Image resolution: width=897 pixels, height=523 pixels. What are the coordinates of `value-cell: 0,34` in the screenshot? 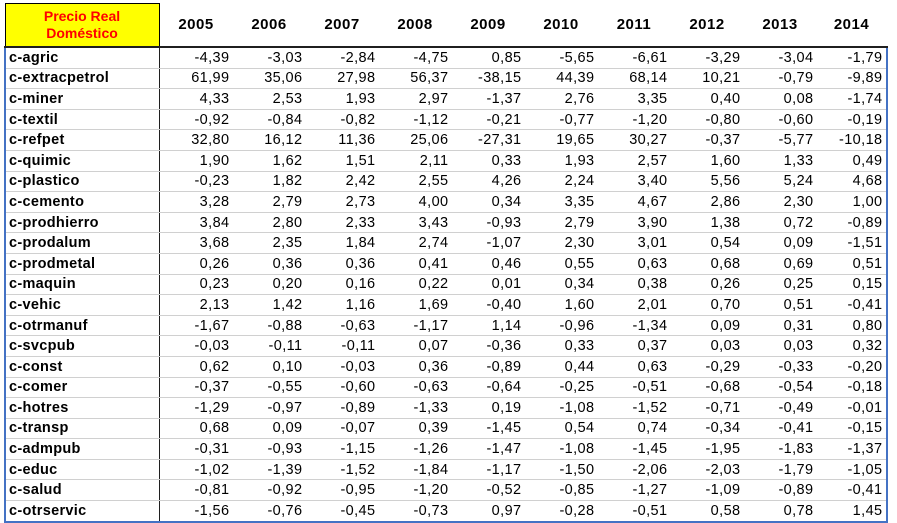 It's located at (488, 202).